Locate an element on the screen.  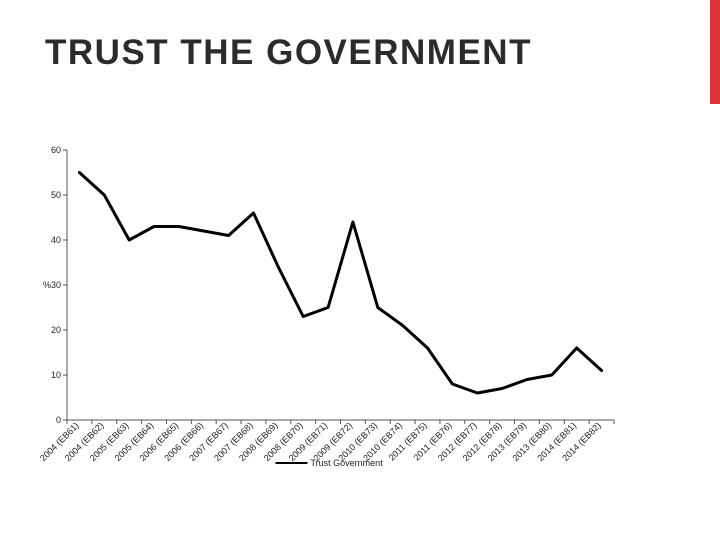
chart-legend: Trust Government is located at coordinates (329, 463).